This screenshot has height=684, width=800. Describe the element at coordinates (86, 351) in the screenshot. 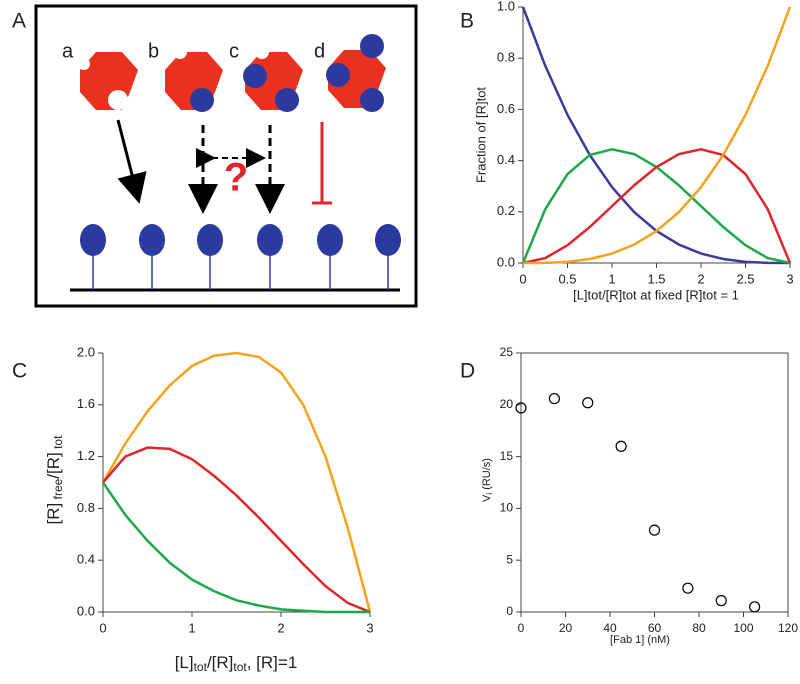

I see `y-tick-label: 2.0` at that location.